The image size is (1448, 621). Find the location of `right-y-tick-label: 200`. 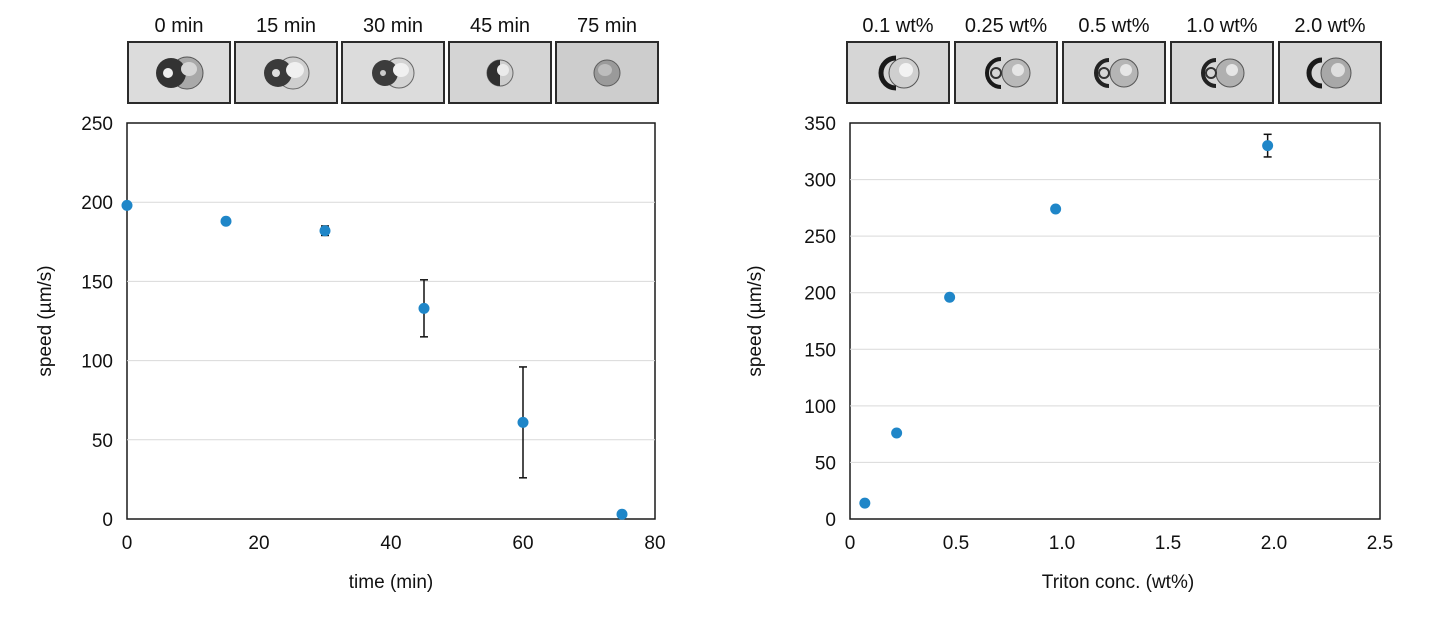

right-y-tick-label: 200 is located at coordinates (820, 294).